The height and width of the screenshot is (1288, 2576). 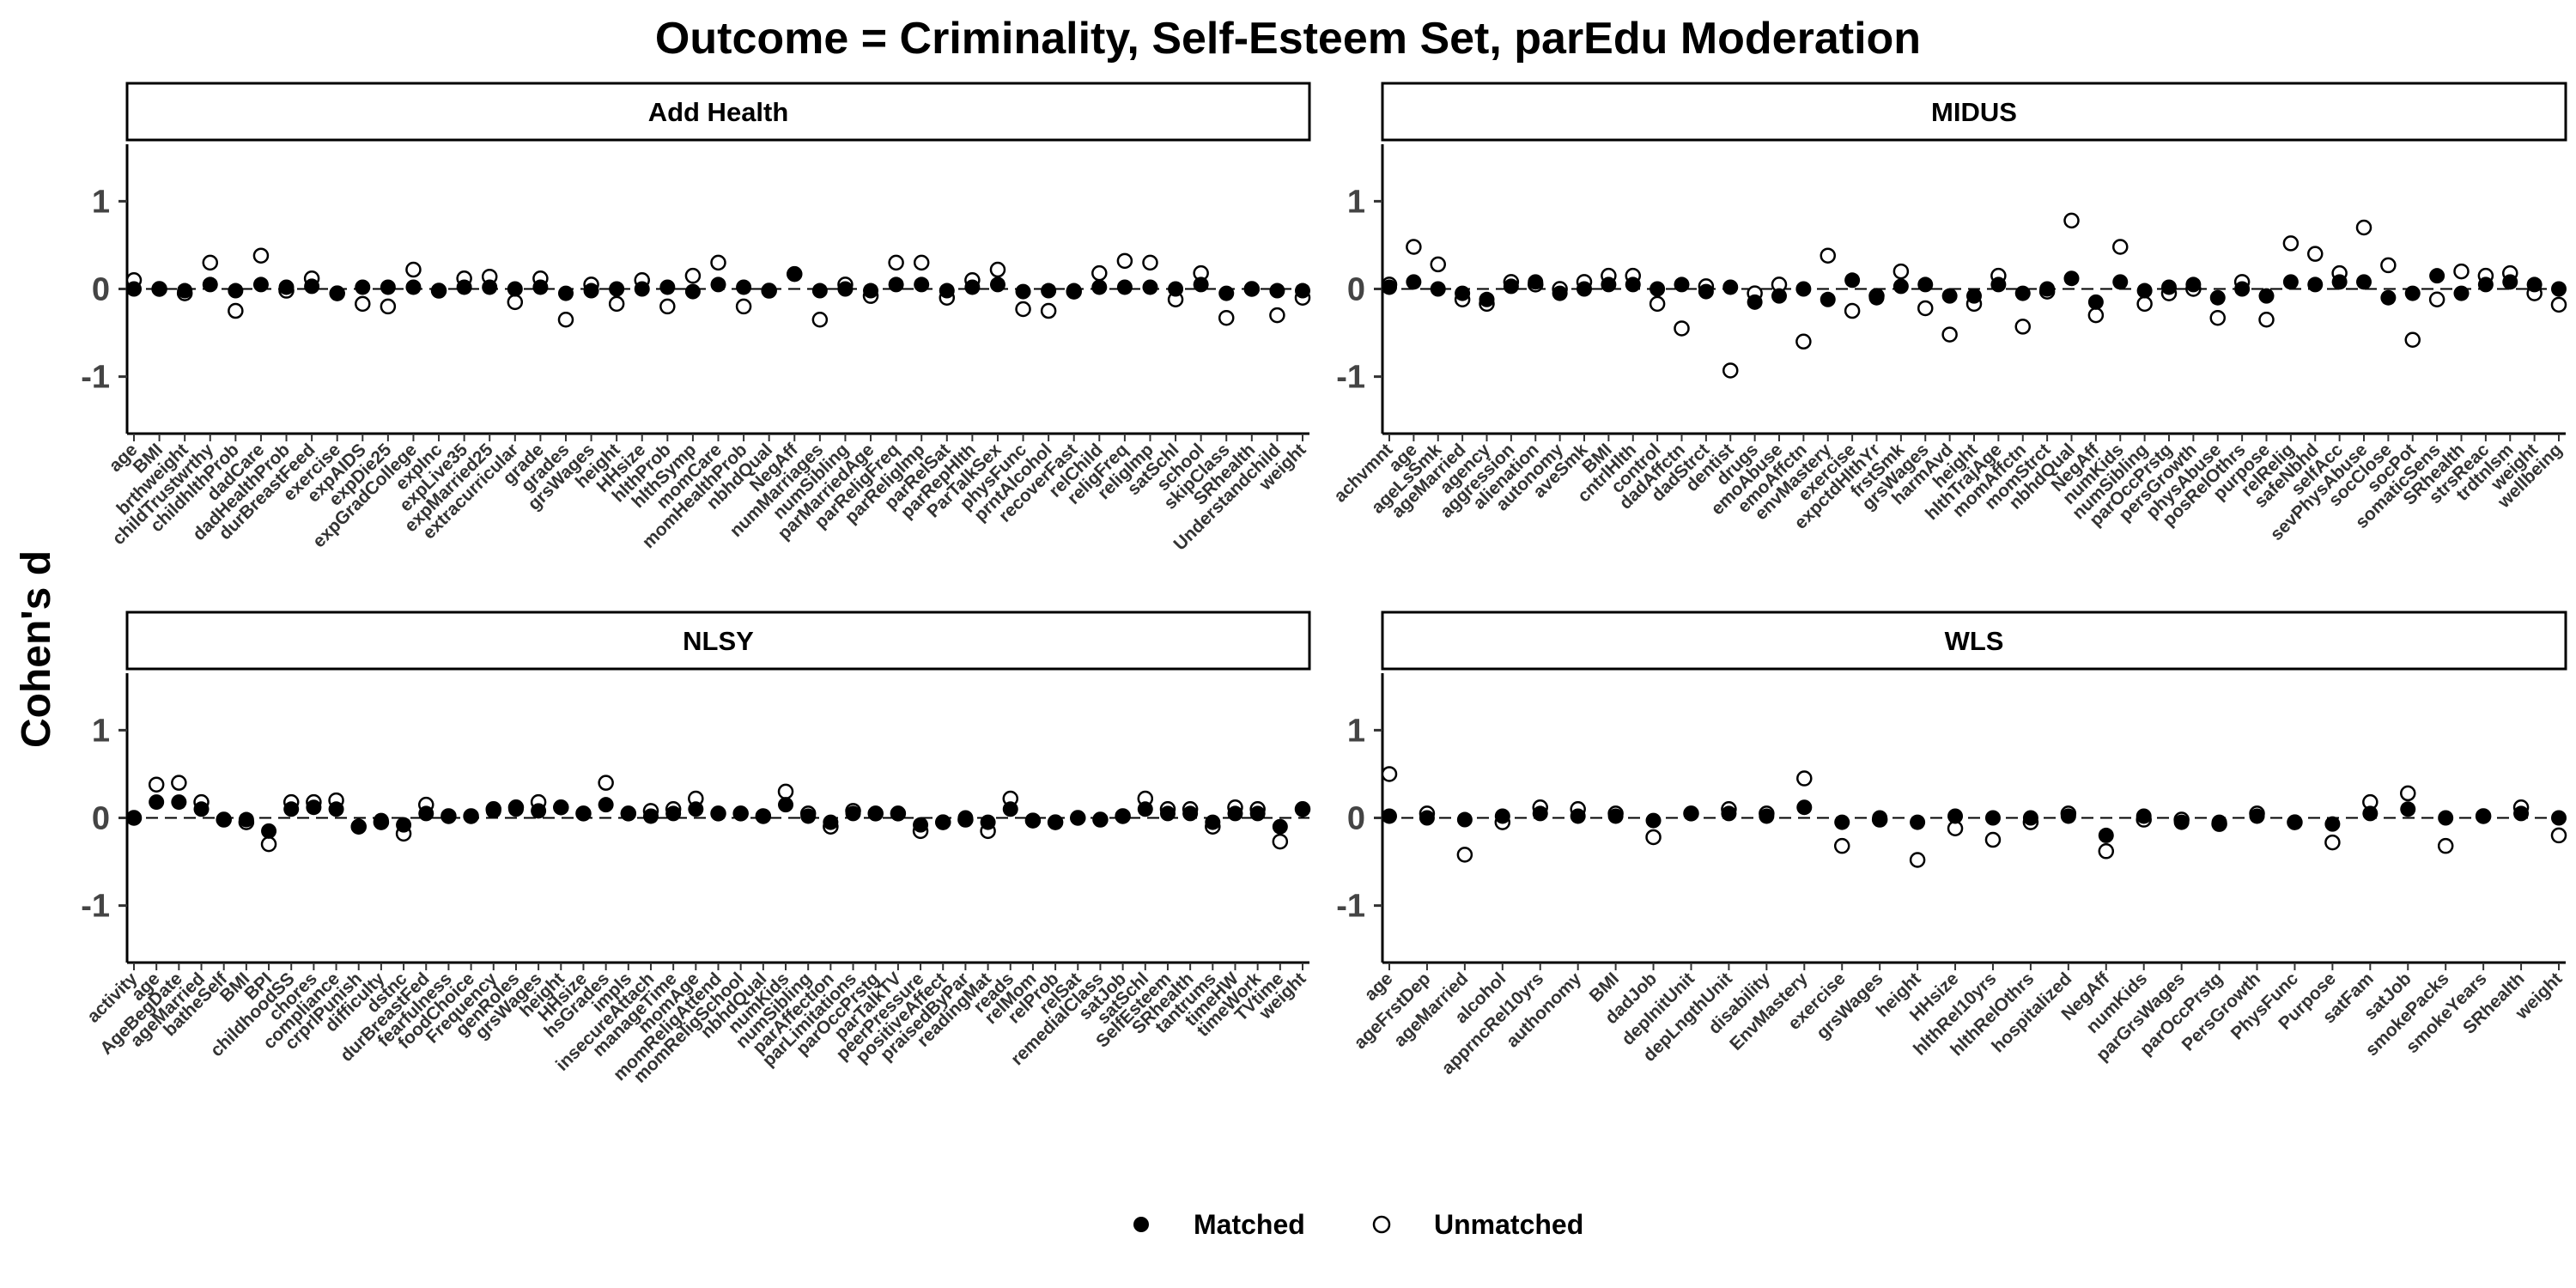 I want to click on panel-strip, so click(x=1974, y=112).